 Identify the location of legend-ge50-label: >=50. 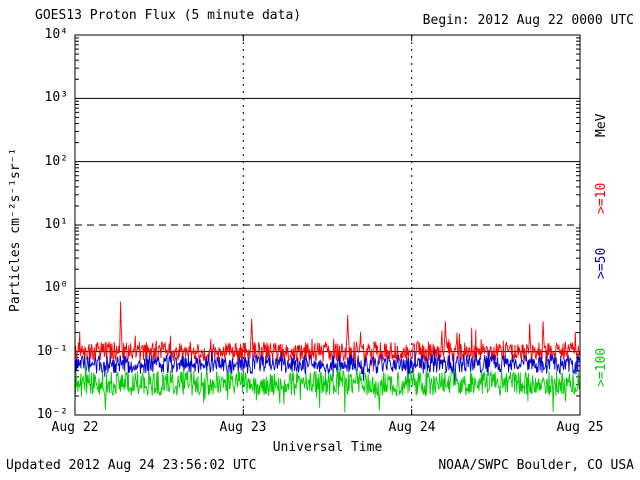
(601, 263).